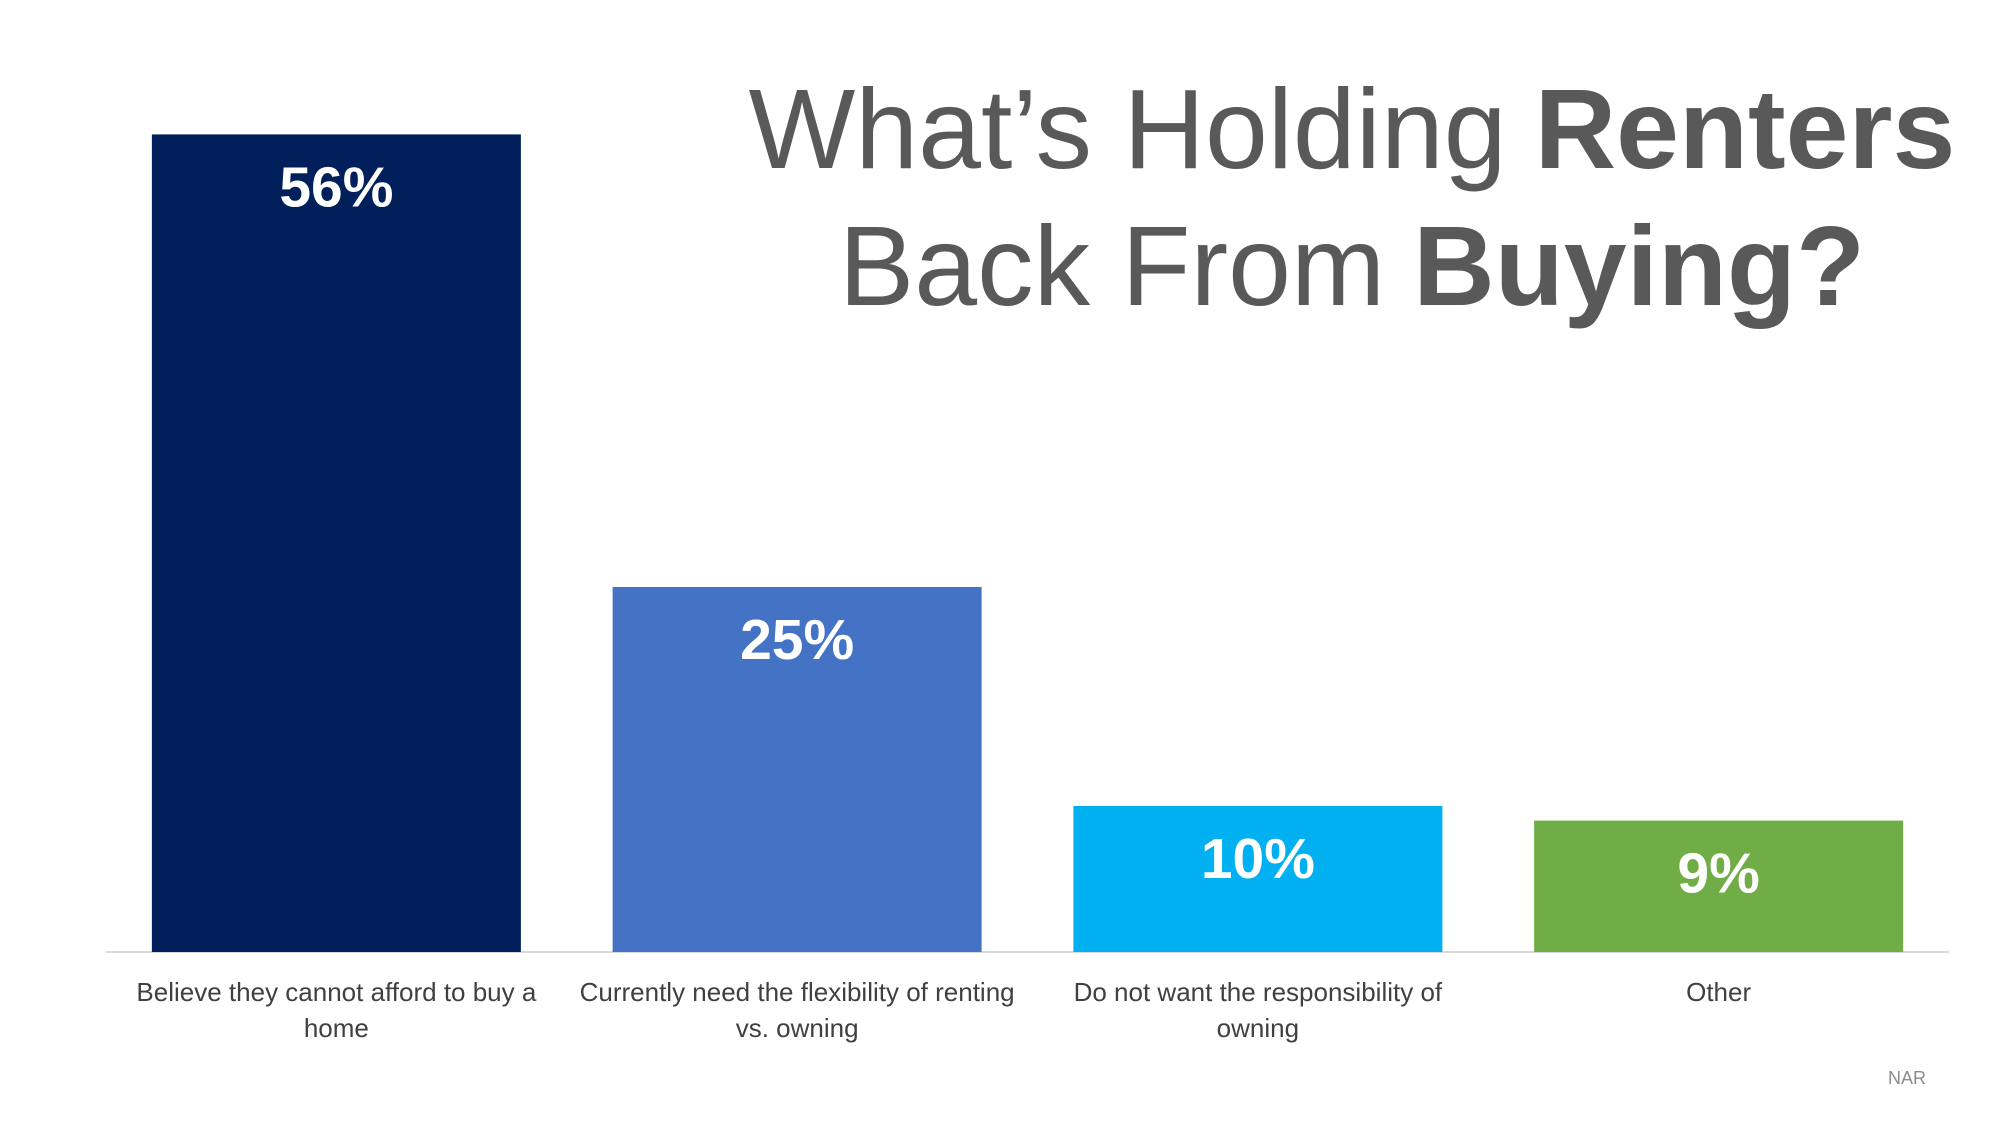  I want to click on x-tick-label: Other, so click(1719, 992).